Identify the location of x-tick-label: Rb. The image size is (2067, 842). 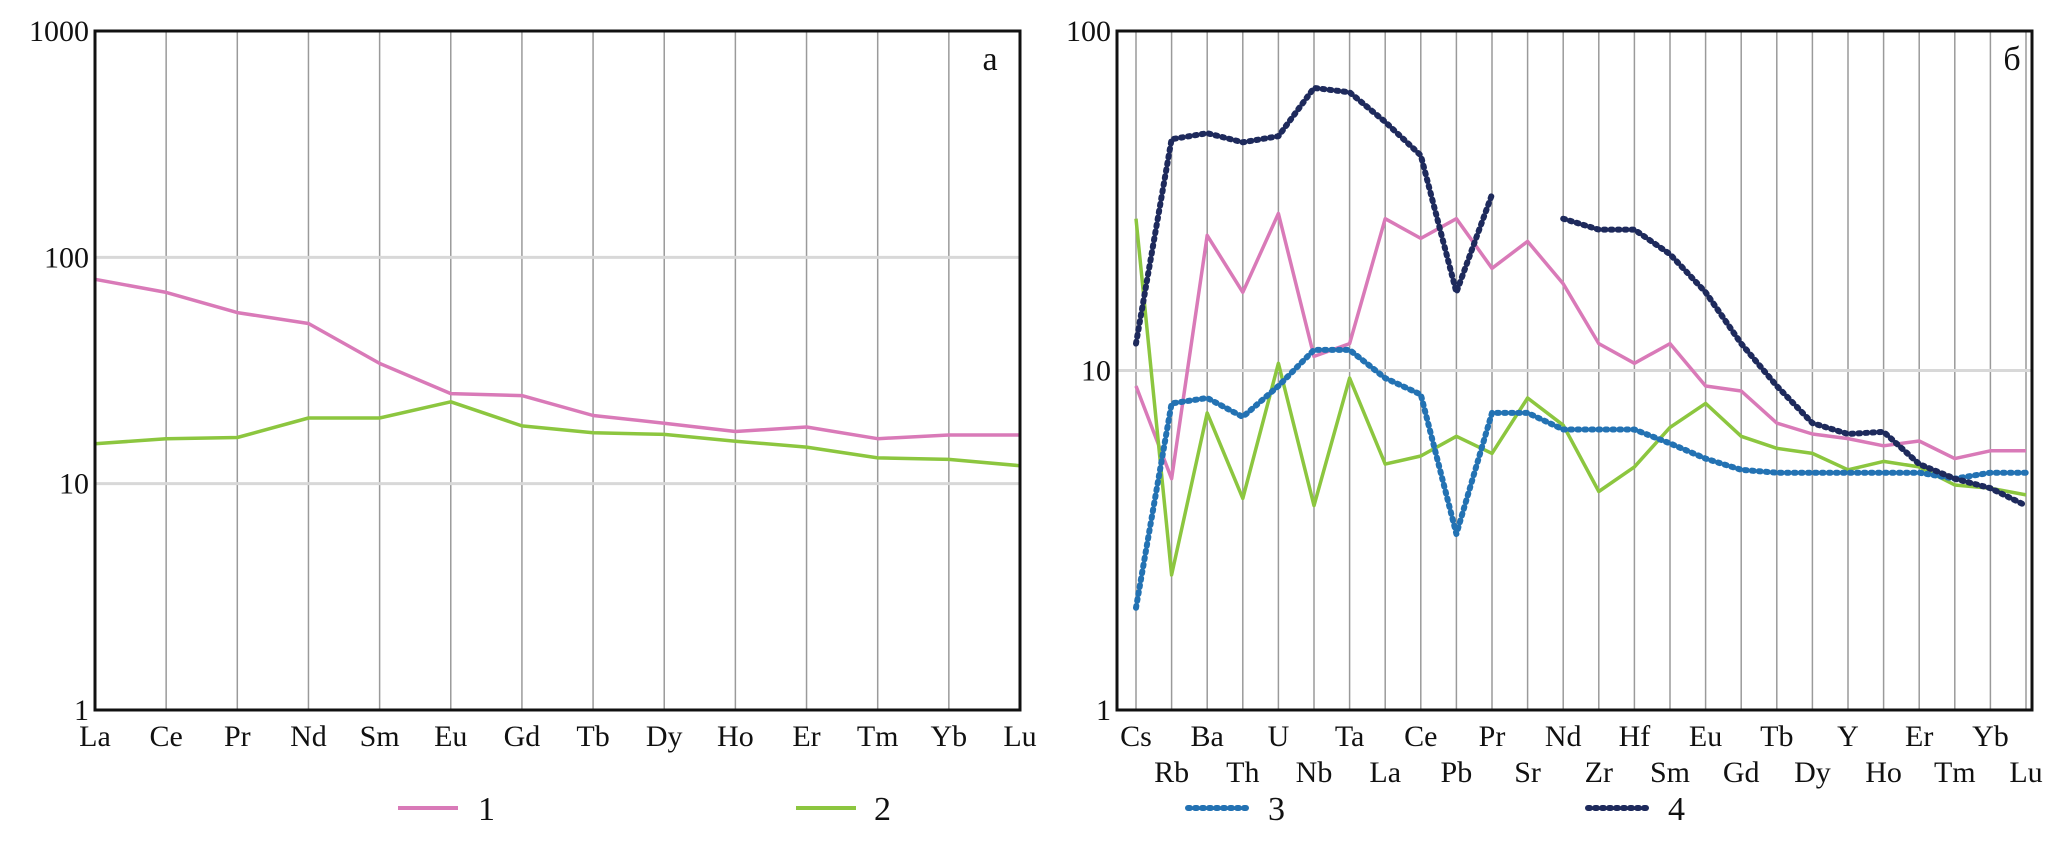
(1171, 772).